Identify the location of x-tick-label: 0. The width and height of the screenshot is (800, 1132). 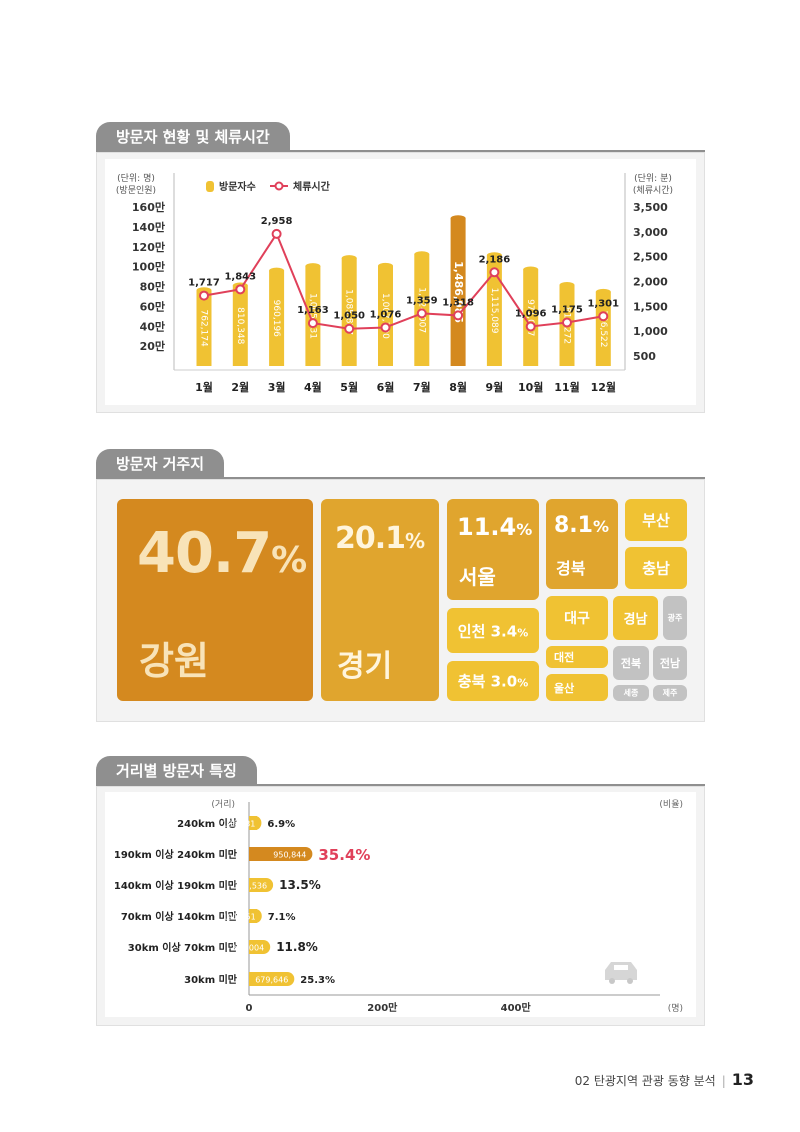
(249, 1008).